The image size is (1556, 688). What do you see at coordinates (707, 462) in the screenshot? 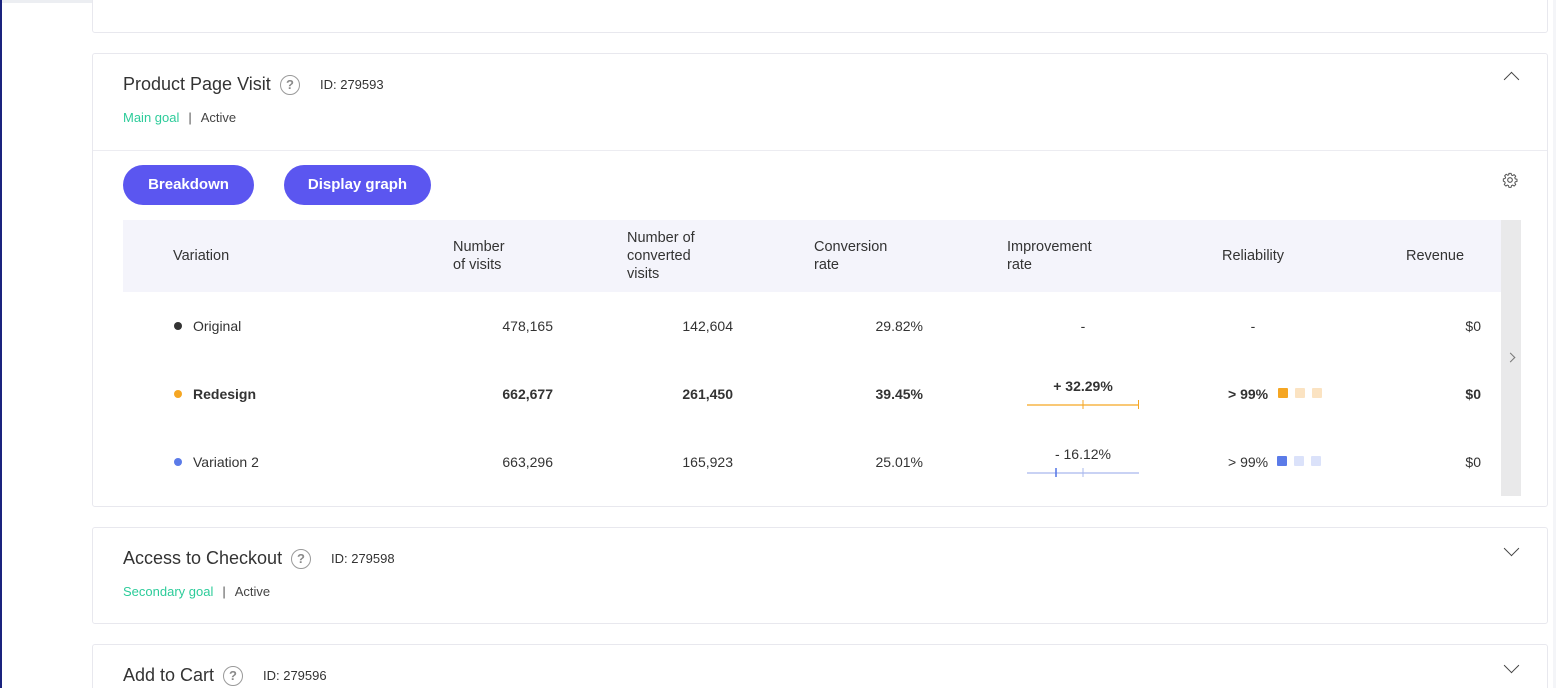
I see `converted-value: 165,923` at bounding box center [707, 462].